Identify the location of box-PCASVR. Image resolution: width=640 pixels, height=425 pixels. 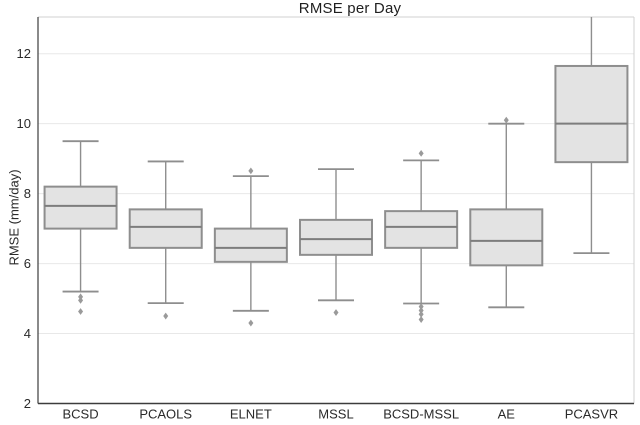
(591, 135).